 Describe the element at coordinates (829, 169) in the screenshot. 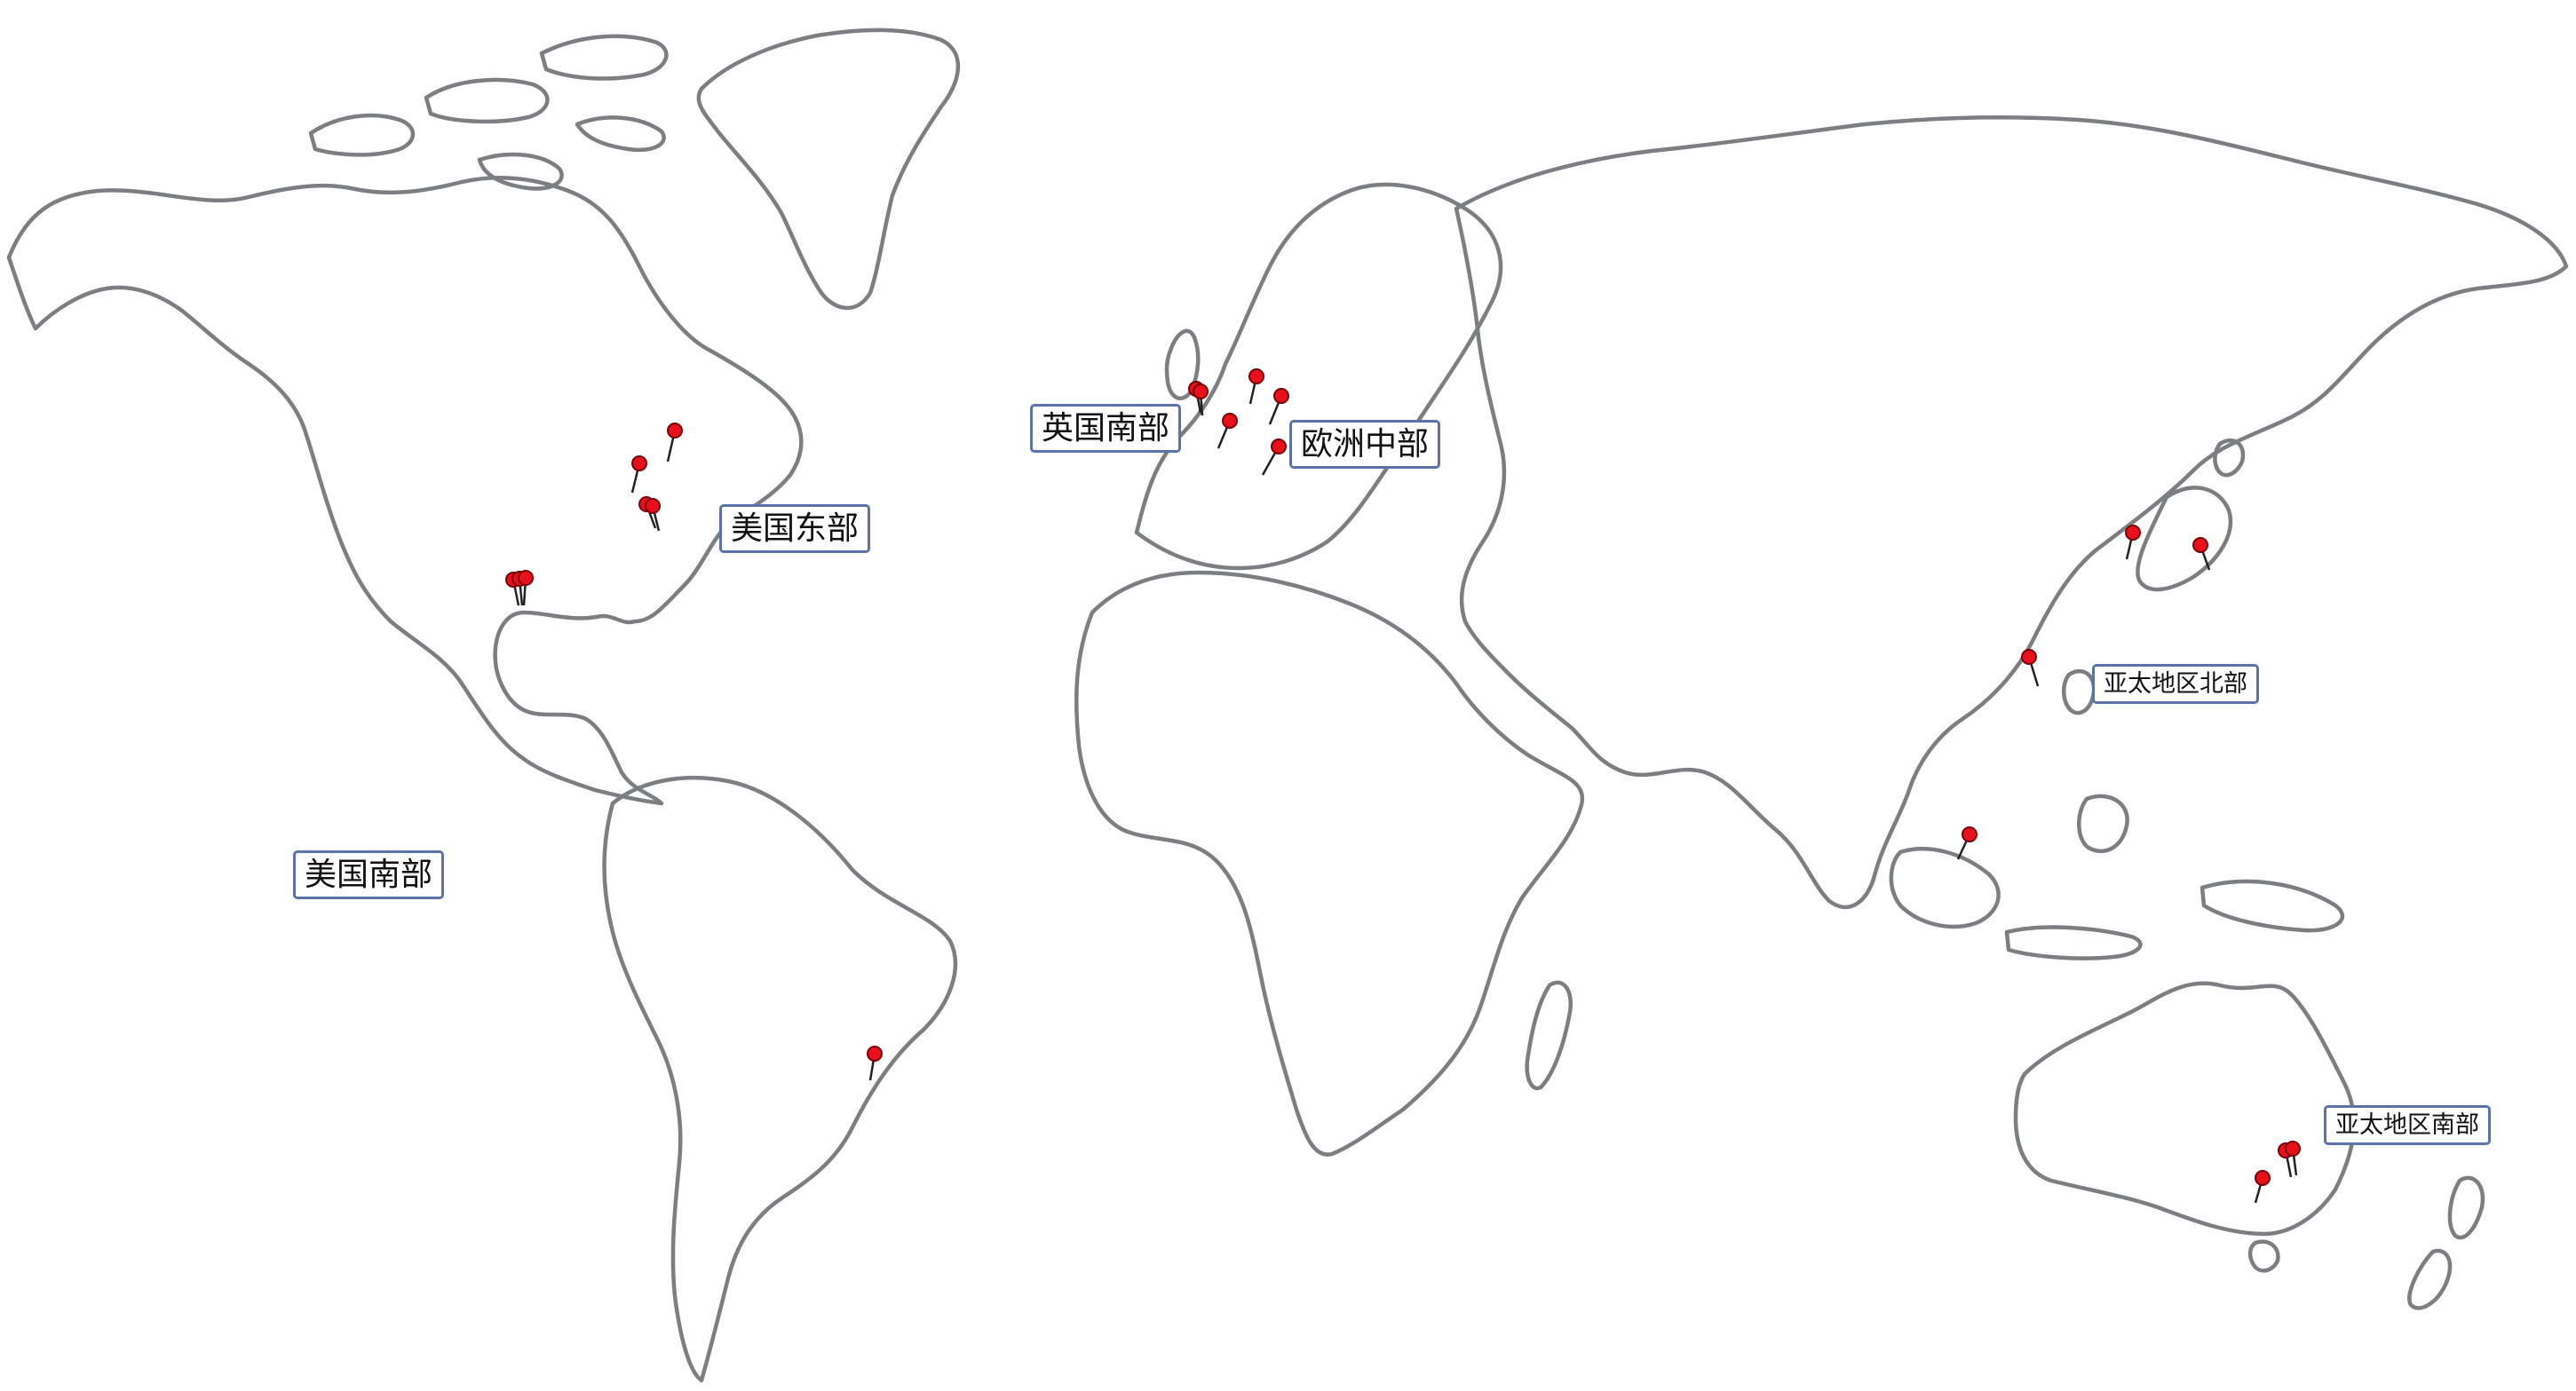

I see `greenland-outline` at that location.